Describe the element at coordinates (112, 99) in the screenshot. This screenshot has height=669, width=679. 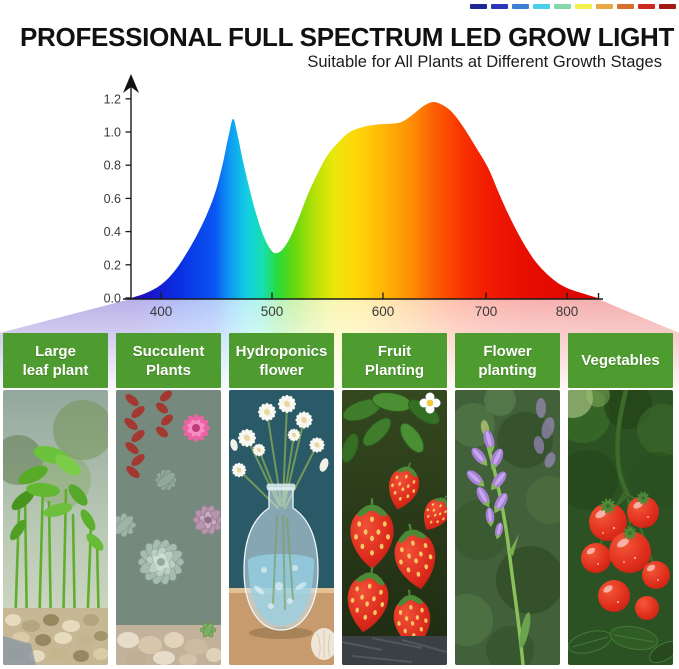
I see `y-tick-label: 1.2` at that location.